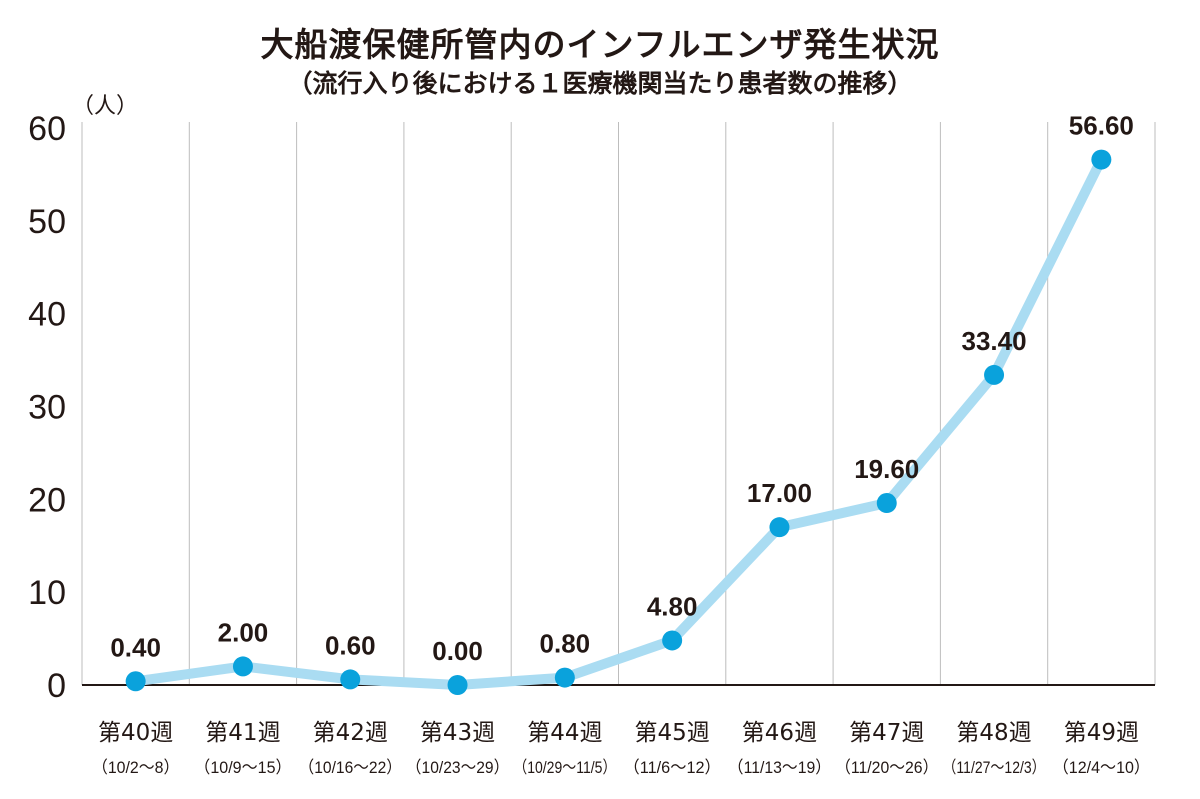 The height and width of the screenshot is (799, 1200). I want to click on y-tick-label: 50, so click(47, 222).